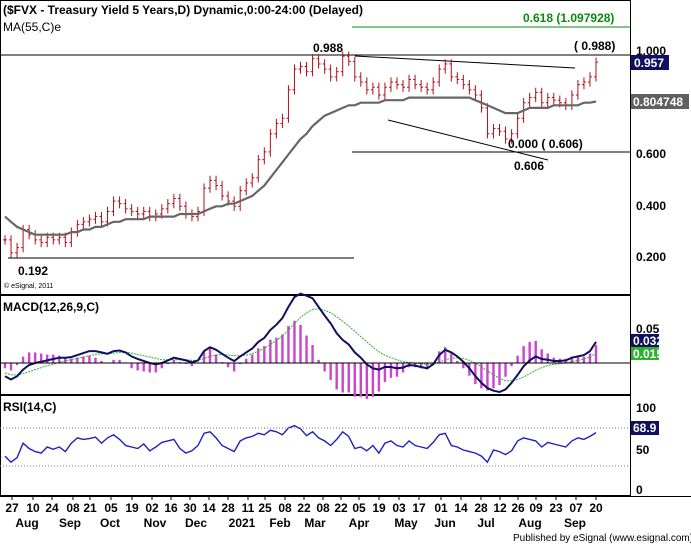 Image resolution: width=691 pixels, height=545 pixels. Describe the element at coordinates (379, 508) in the screenshot. I see `x-tick-label: 19` at that location.